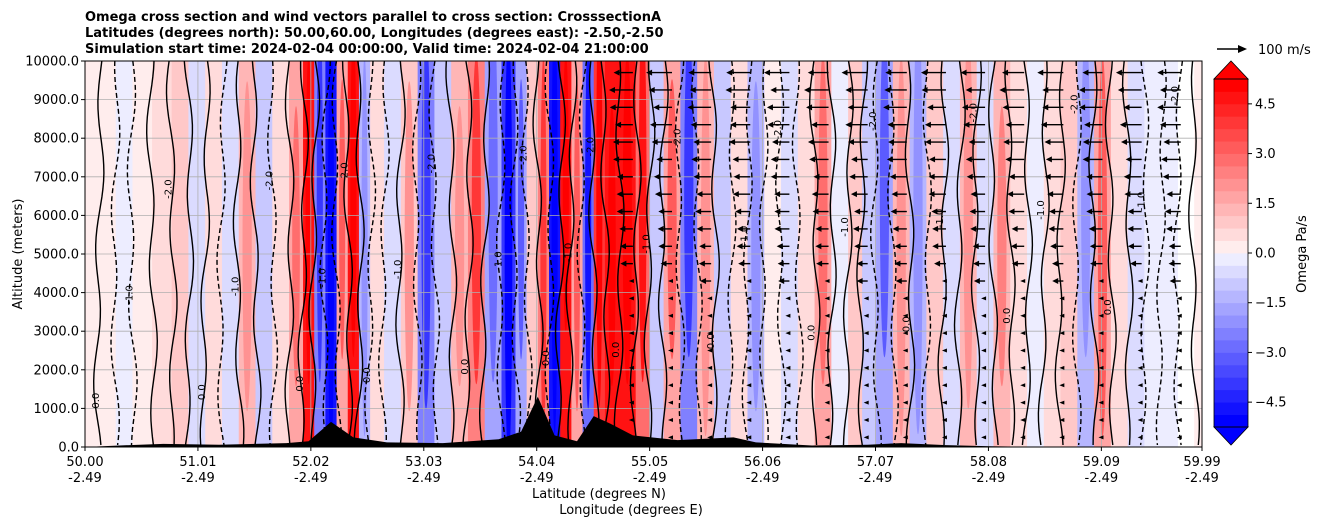 The height and width of the screenshot is (530, 1320). I want to click on colorbar-tick-label: 0.0, so click(1265, 254).